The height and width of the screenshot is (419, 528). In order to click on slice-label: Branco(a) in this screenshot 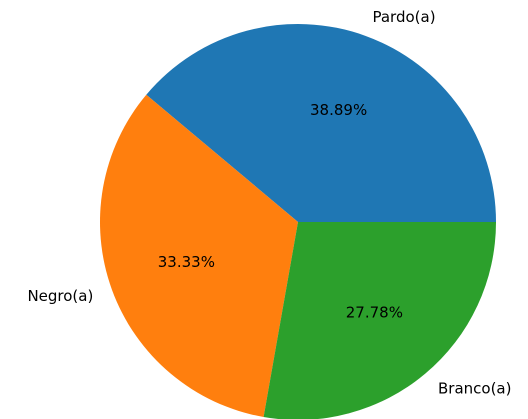, I will do `click(474, 388)`.